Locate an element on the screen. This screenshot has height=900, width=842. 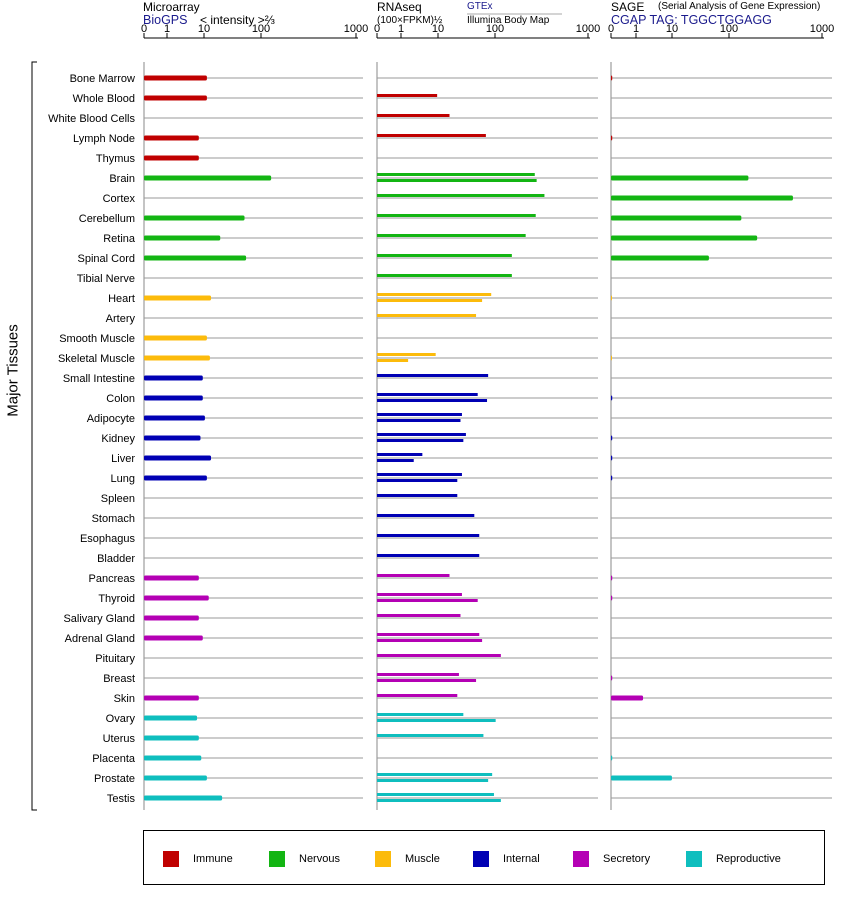
tissue-label: Retina is located at coordinates (119, 239).